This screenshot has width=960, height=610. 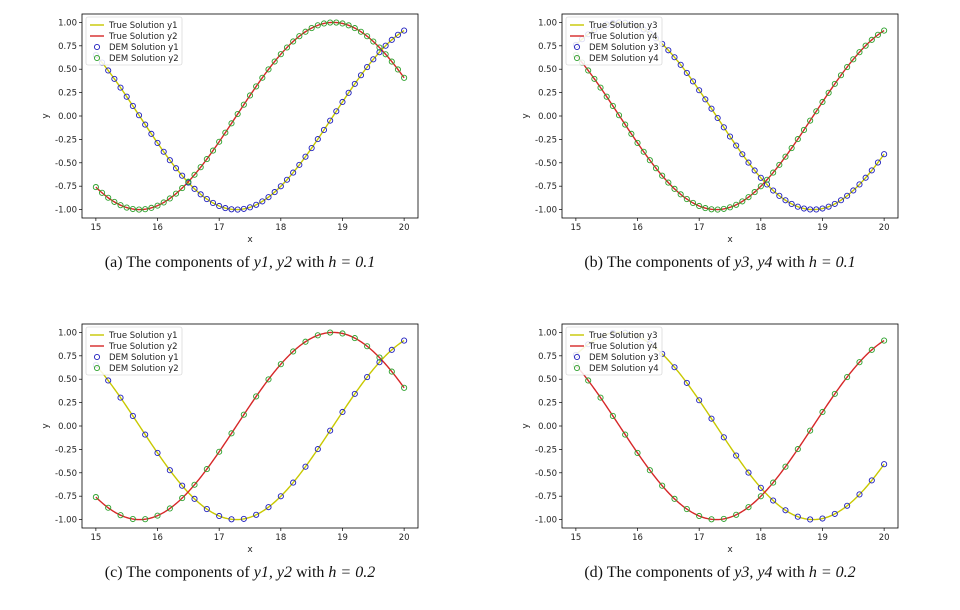 What do you see at coordinates (730, 550) in the screenshot?
I see `x-axis-label: x` at bounding box center [730, 550].